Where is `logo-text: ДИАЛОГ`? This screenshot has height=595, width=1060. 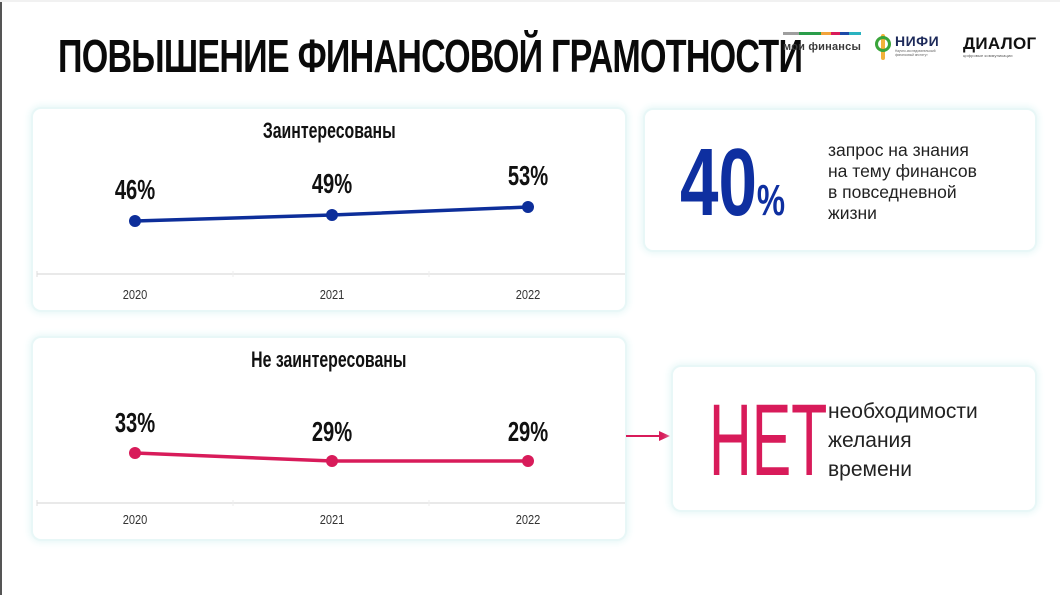
logo-text: ДИАЛОГ is located at coordinates (1000, 43).